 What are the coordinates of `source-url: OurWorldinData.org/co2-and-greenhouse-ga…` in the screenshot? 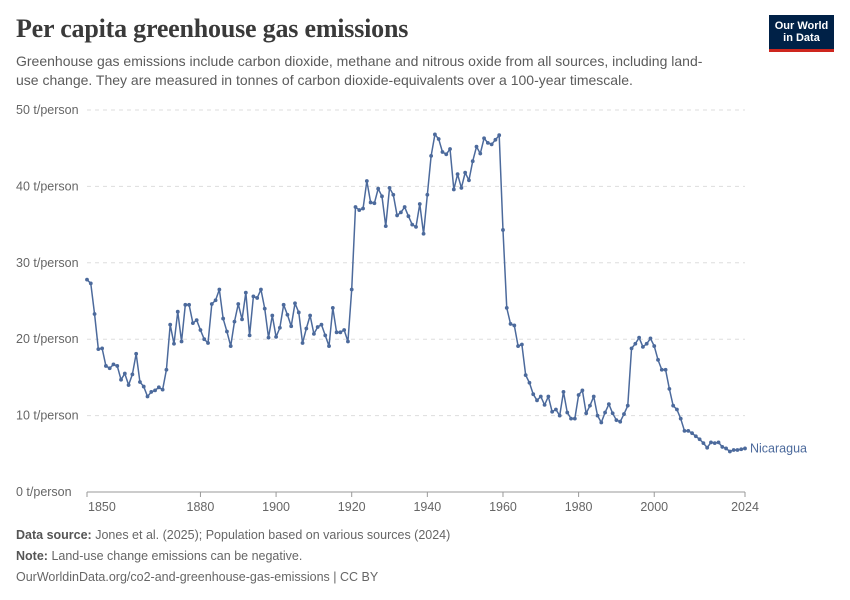 It's located at (197, 577).